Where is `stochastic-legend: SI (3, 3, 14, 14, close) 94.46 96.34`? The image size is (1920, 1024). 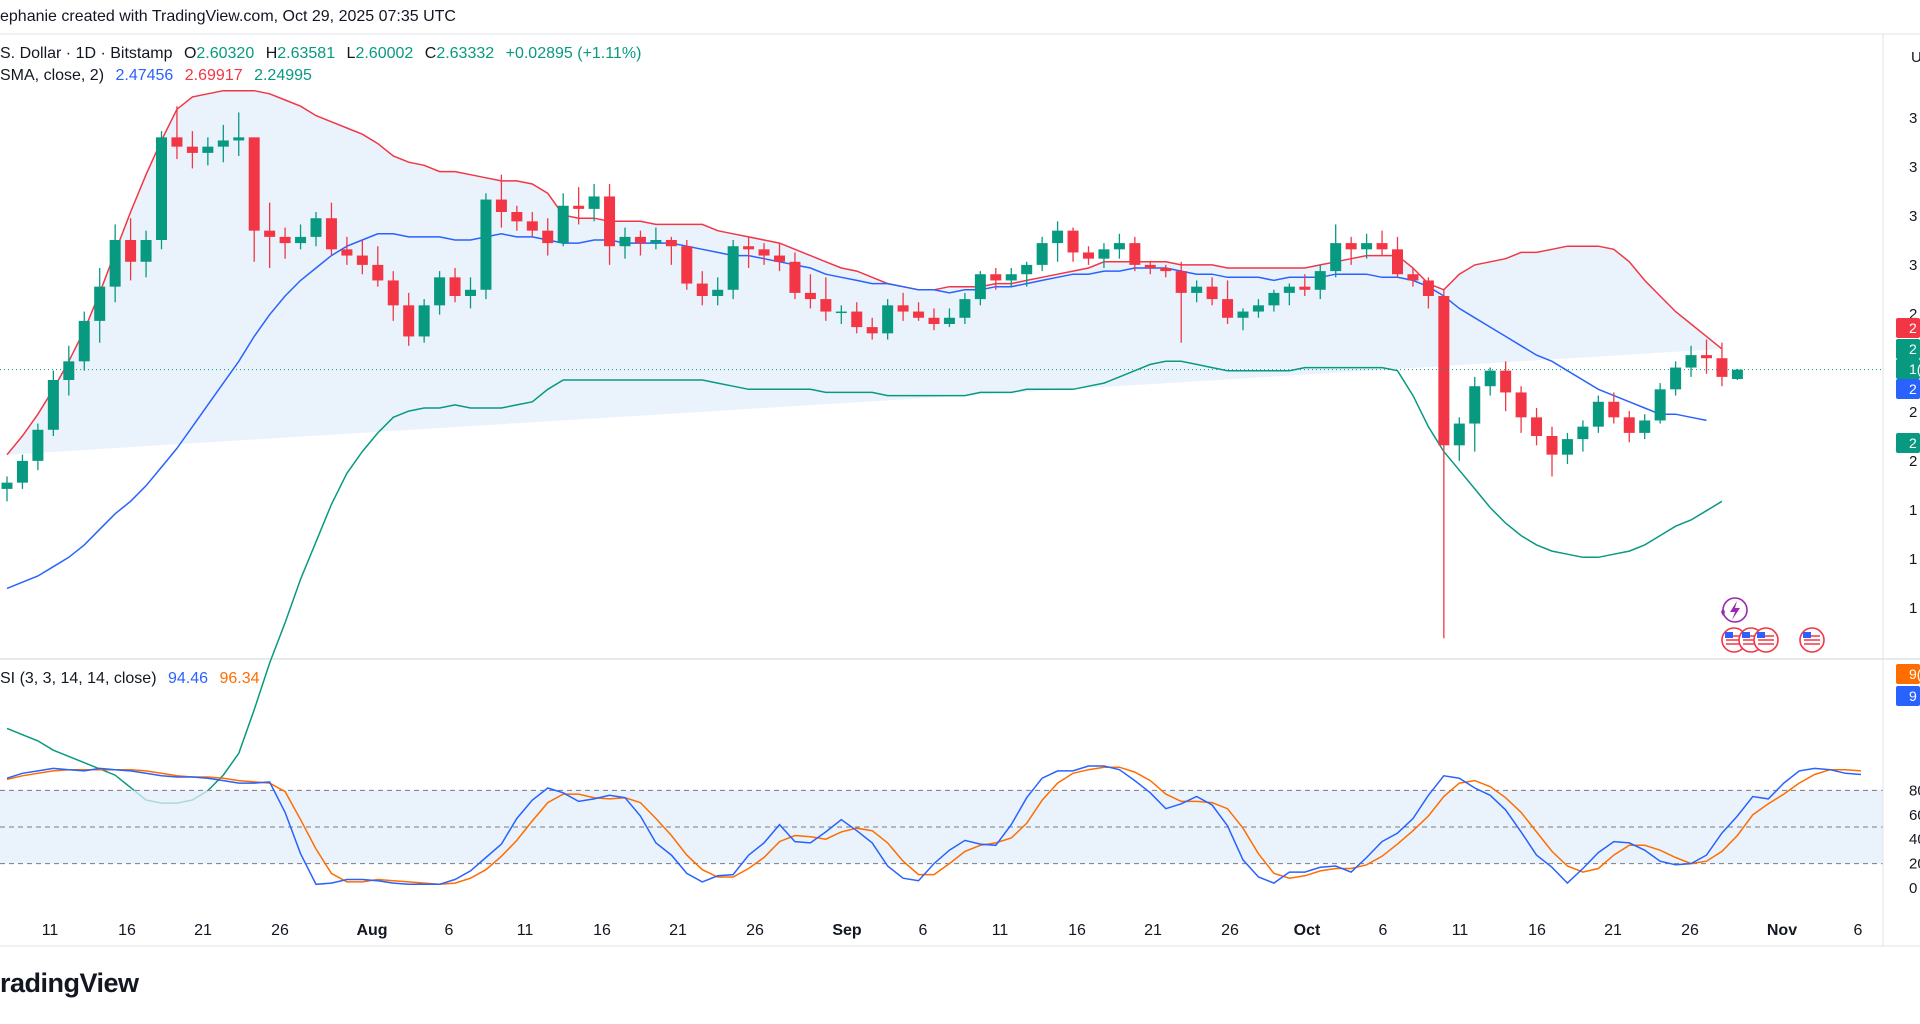 stochastic-legend: SI (3, 3, 14, 14, close) 94.46 96.34 is located at coordinates (133, 679).